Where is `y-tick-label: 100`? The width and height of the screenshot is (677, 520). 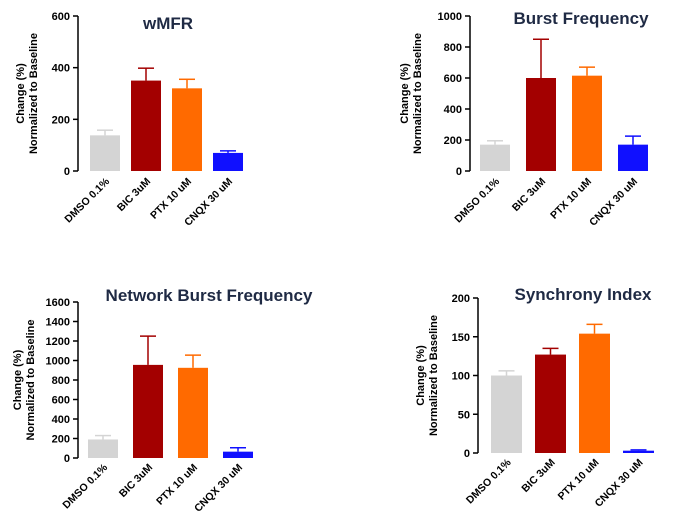
y-tick-label: 100 is located at coordinates (461, 377).